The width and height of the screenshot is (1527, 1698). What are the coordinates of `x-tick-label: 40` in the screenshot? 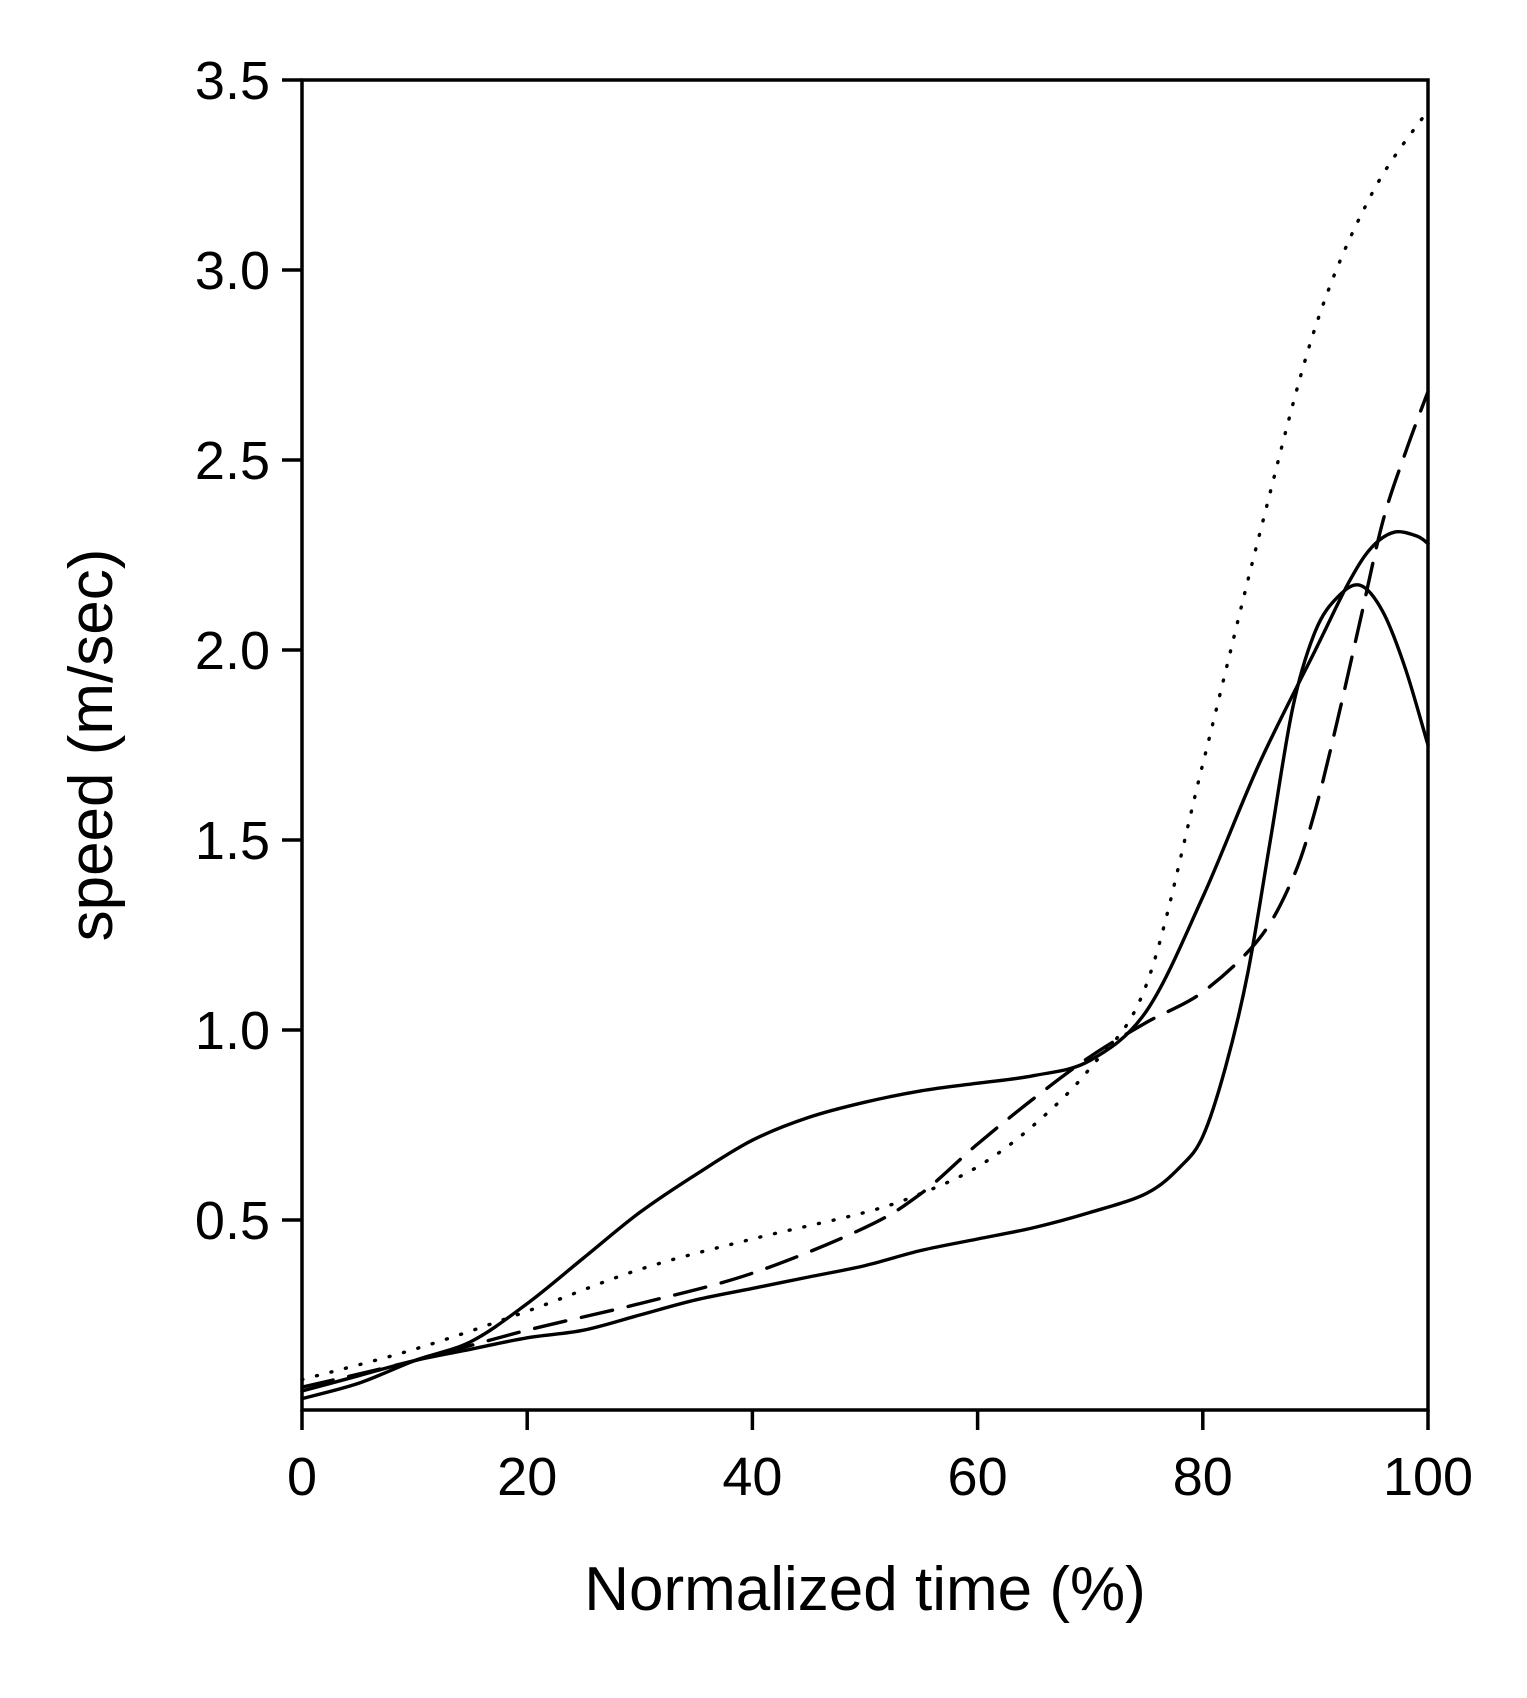 It's located at (752, 1477).